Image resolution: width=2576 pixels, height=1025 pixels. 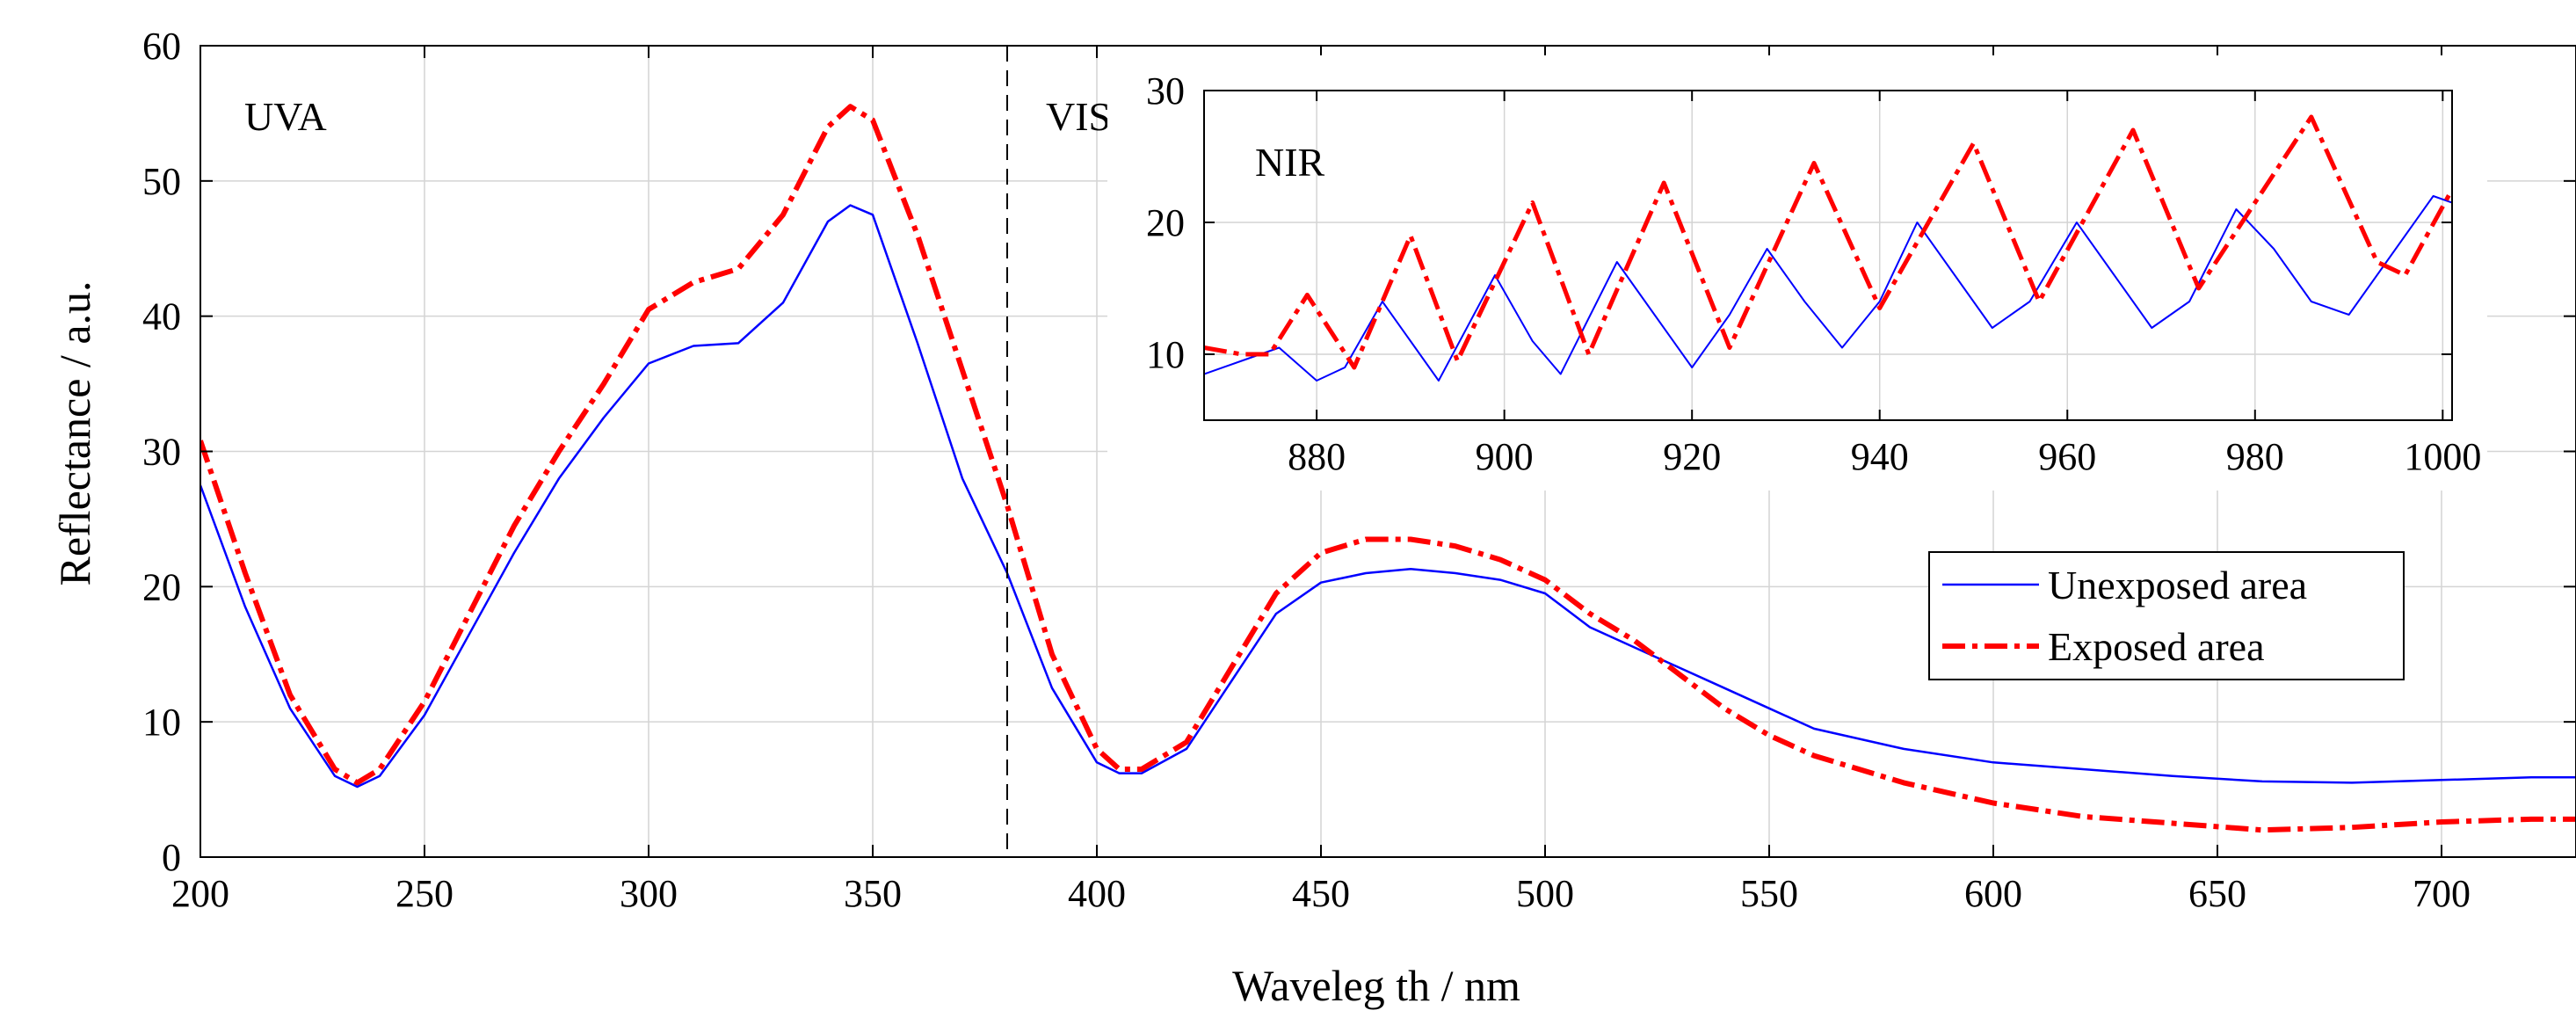 What do you see at coordinates (1505, 456) in the screenshot?
I see `x-tick-label: 900` at bounding box center [1505, 456].